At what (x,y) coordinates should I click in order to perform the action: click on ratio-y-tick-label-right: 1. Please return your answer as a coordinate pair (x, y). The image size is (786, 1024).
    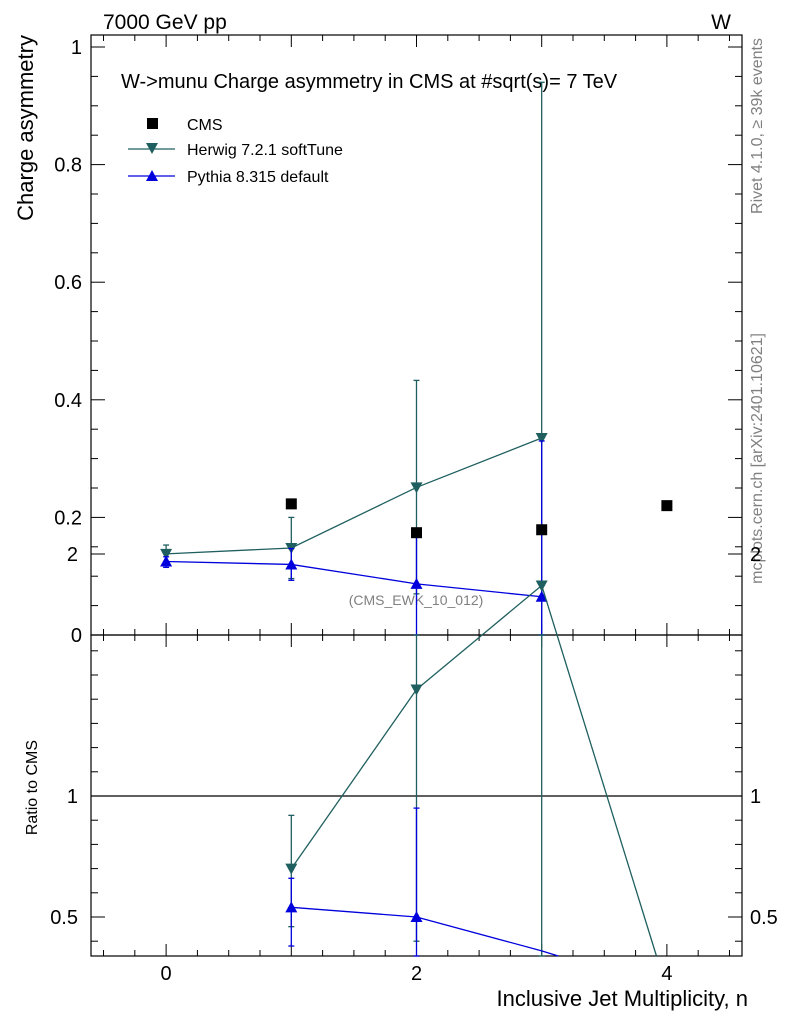
    Looking at the image, I should click on (755, 797).